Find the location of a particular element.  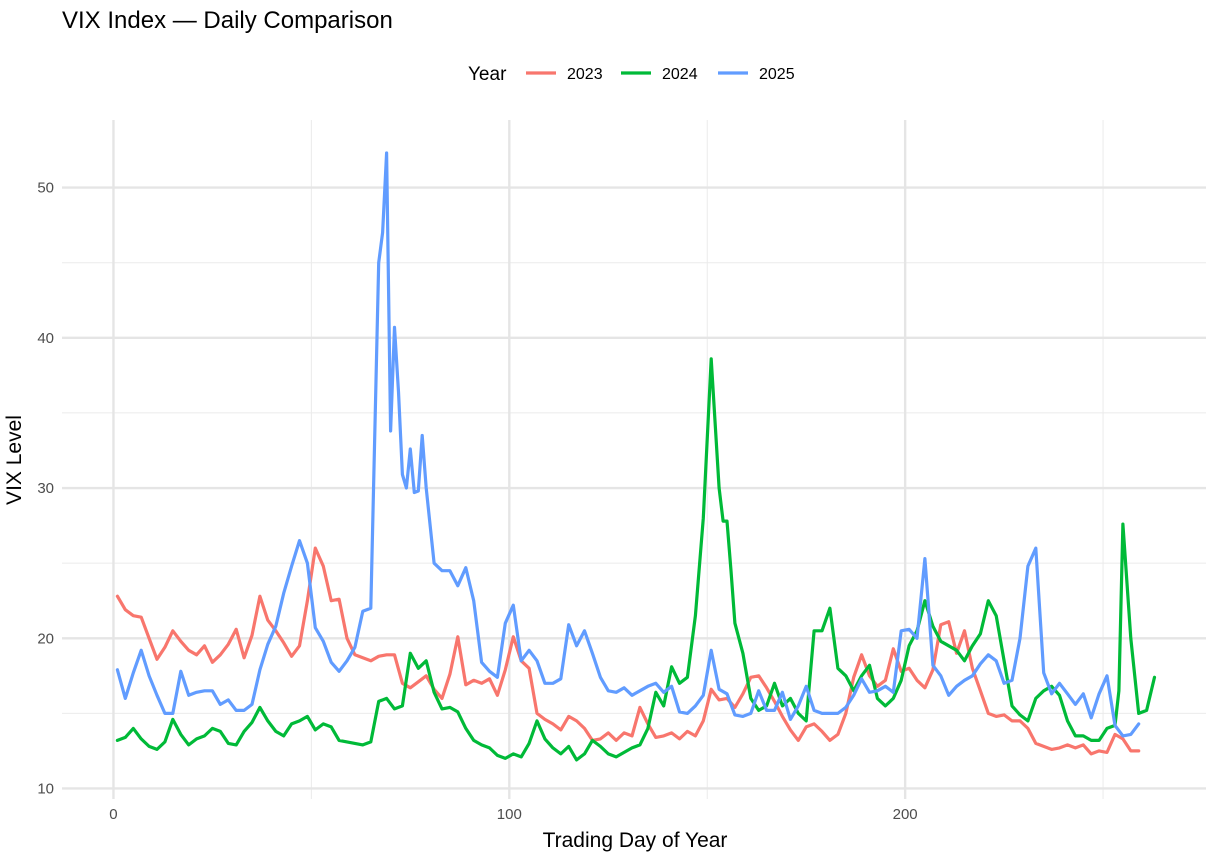

x-axis-ticks: 0 100 200 is located at coordinates (513, 814).